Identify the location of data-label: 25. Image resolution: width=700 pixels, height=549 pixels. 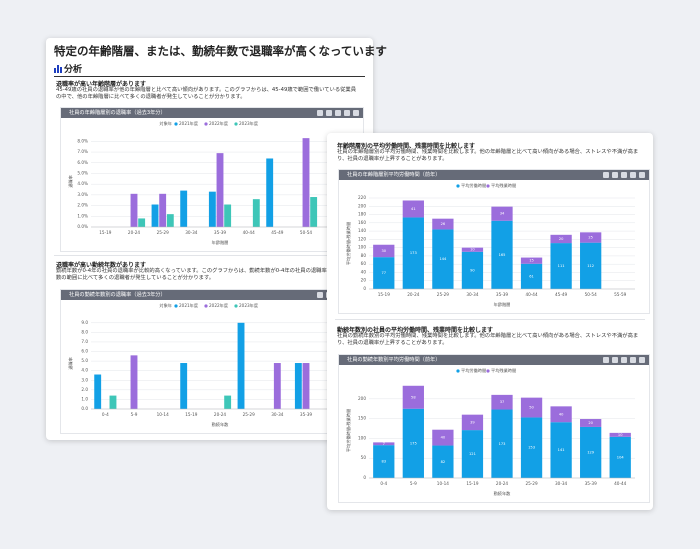
(590, 238).